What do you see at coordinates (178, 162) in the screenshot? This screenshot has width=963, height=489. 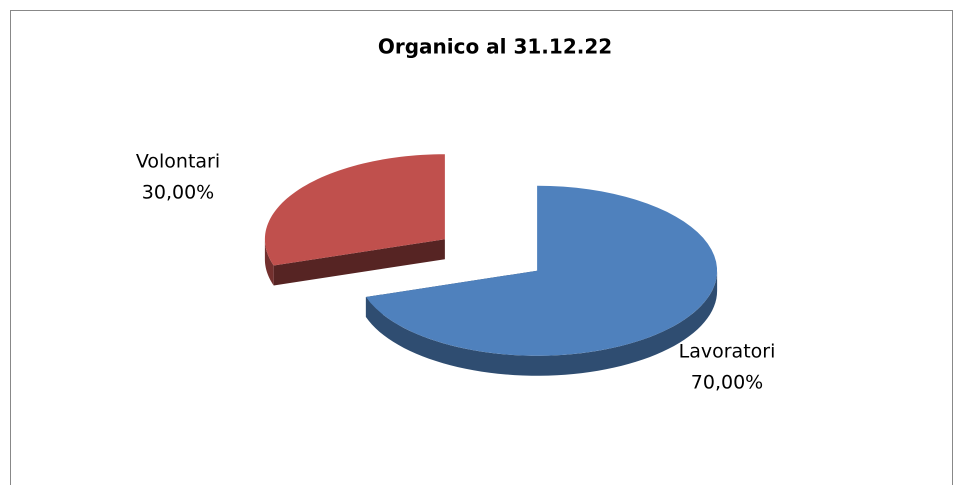 I see `slice-label: Volontari` at bounding box center [178, 162].